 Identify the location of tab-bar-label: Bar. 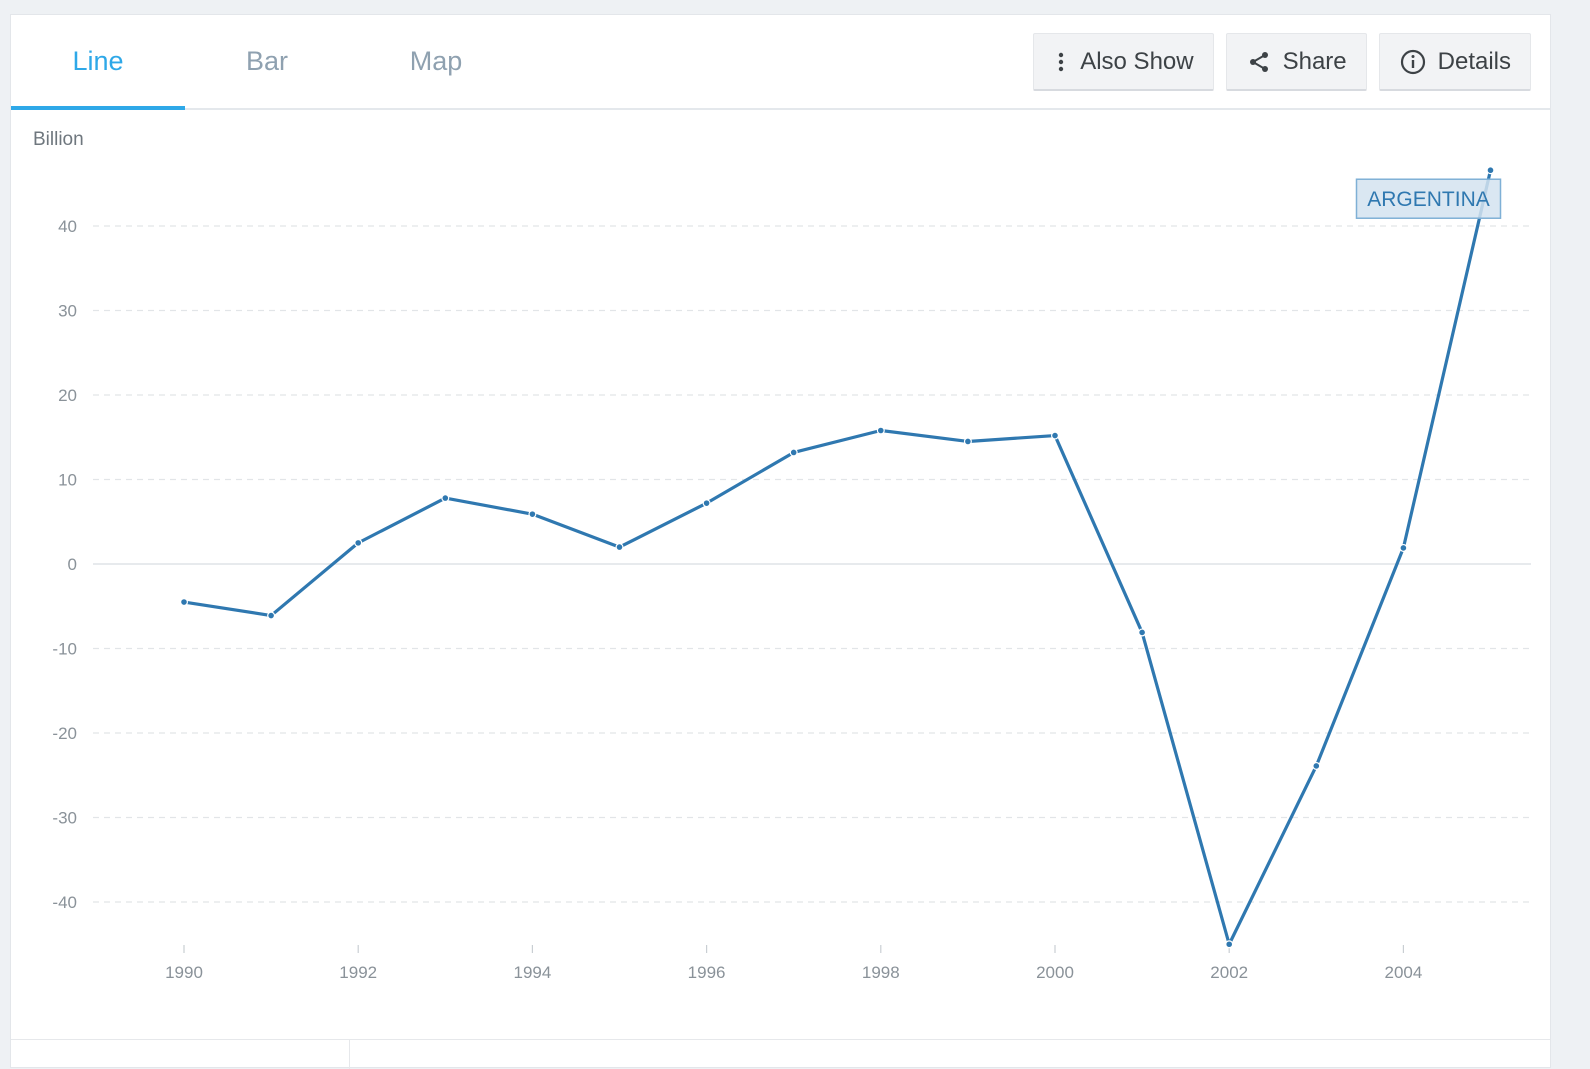
(267, 61).